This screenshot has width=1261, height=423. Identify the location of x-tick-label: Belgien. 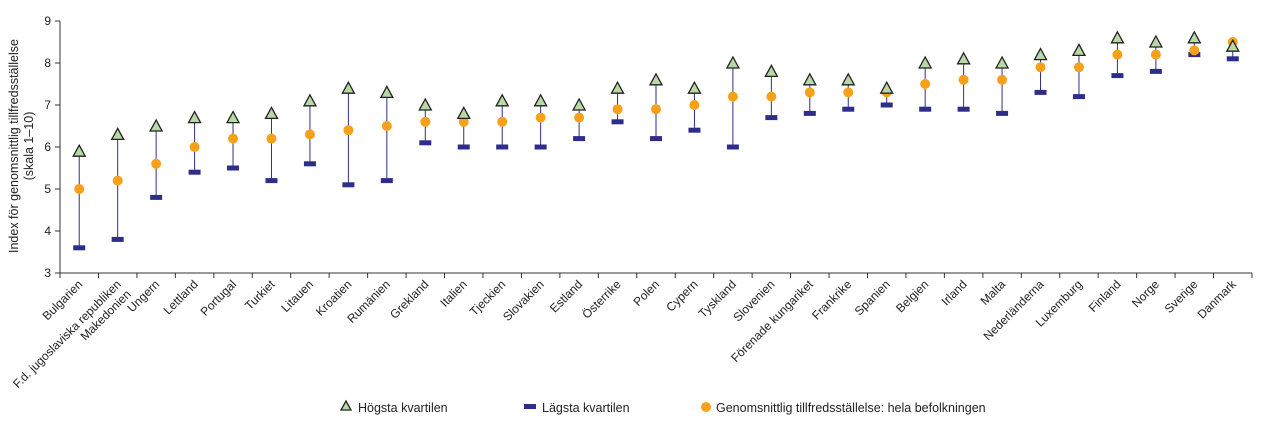
(912, 296).